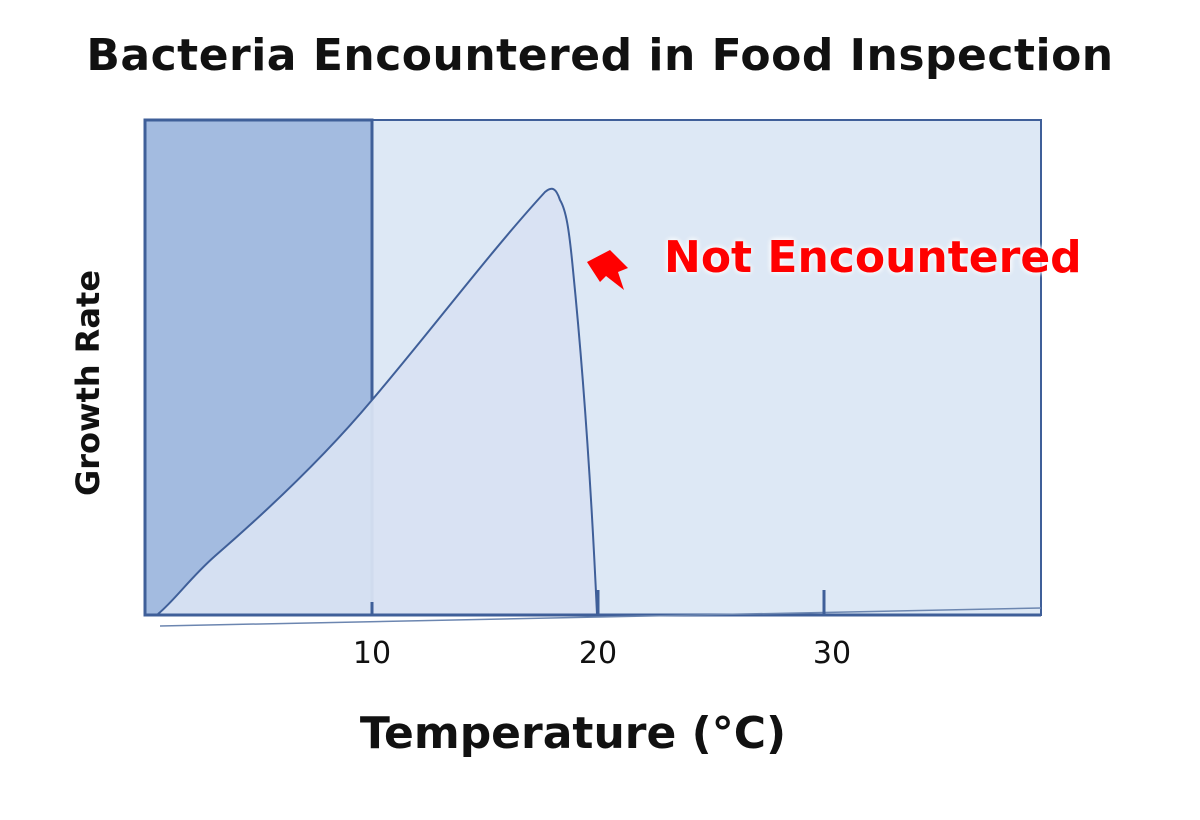 The width and height of the screenshot is (1200, 820). Describe the element at coordinates (88, 383) in the screenshot. I see `y-axis-label: Growth Rate` at that location.